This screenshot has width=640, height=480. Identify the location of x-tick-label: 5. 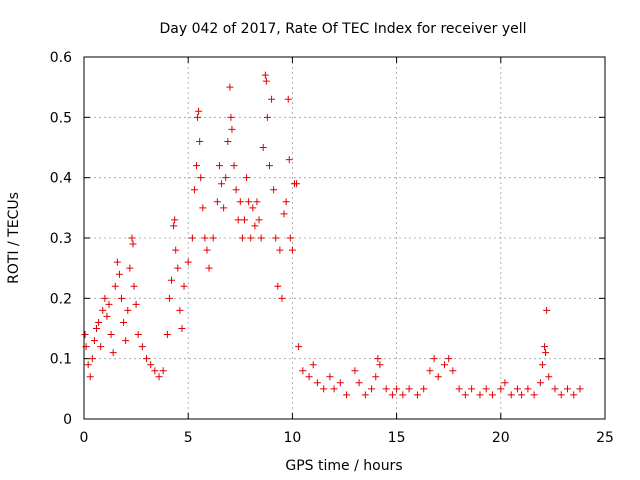
(188, 438).